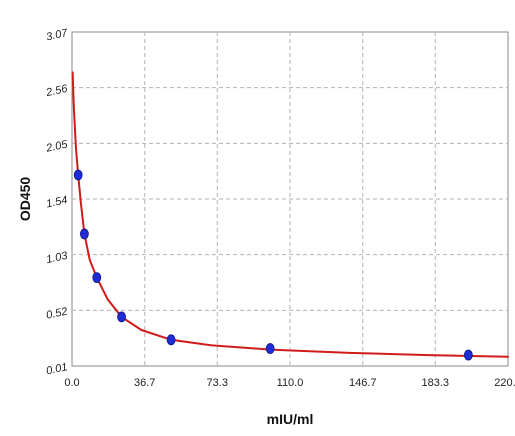 The image size is (515, 436). I want to click on y-tick-label: 1.03, so click(57, 258).